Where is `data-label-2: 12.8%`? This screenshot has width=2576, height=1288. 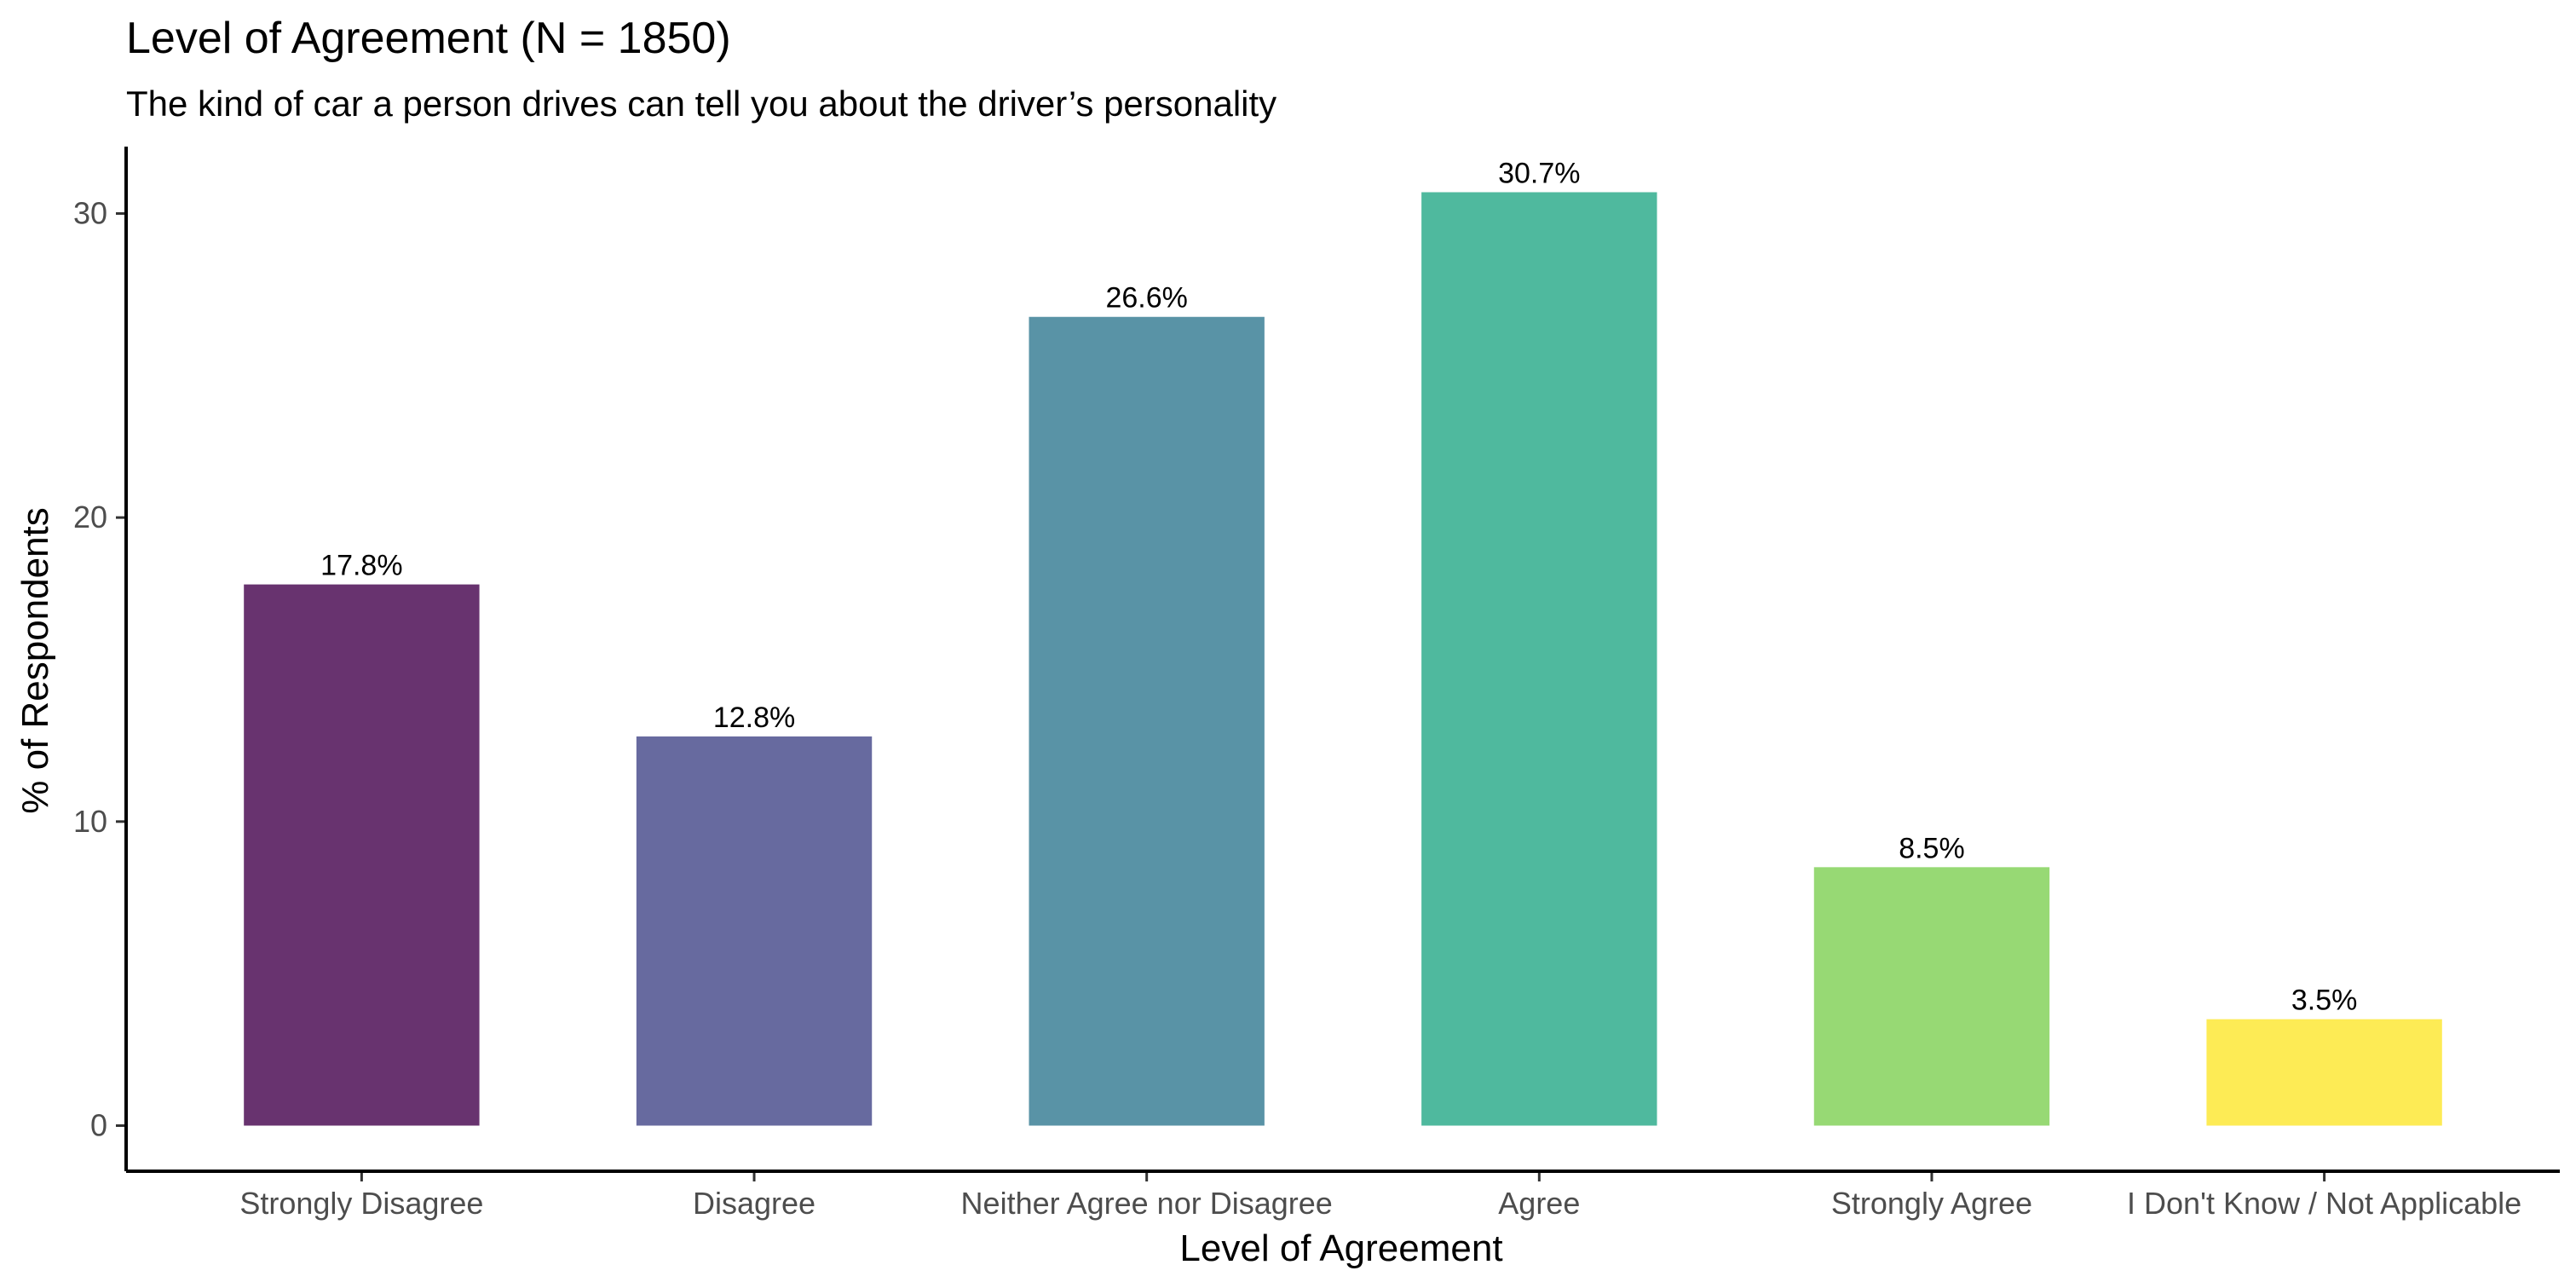
data-label-2: 12.8% is located at coordinates (754, 718).